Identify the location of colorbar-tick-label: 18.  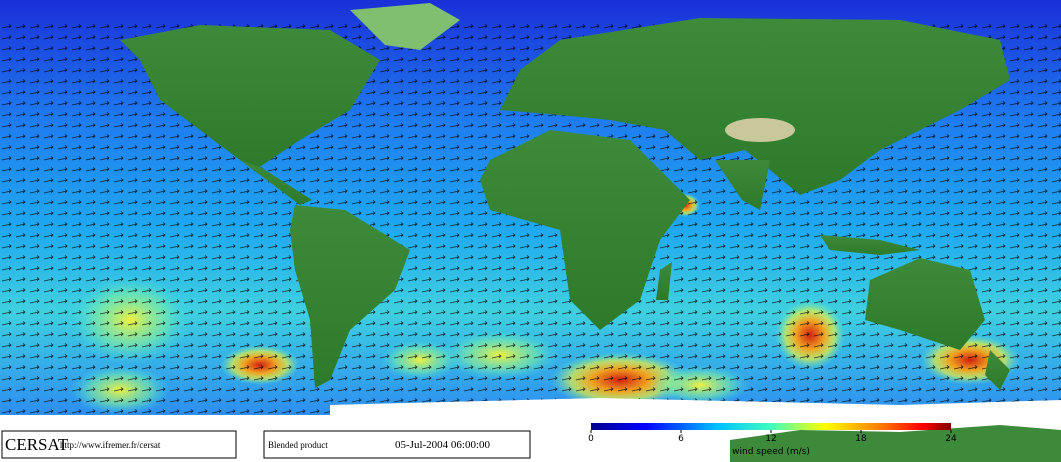
(861, 439).